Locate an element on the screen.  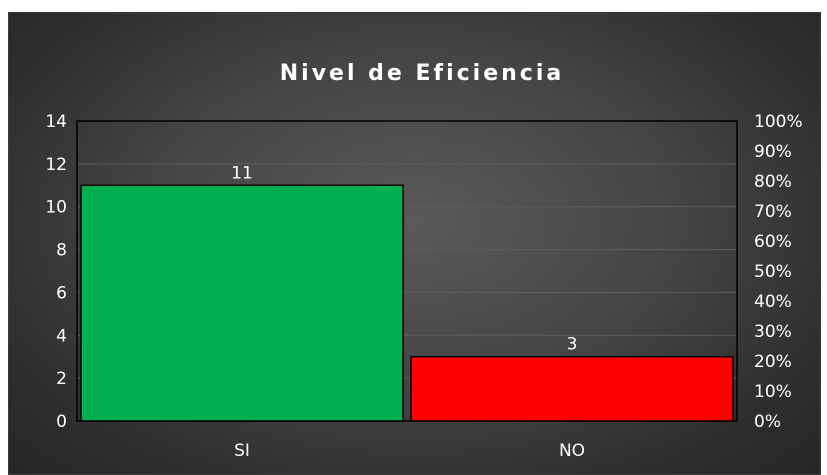
y2-tick-label: 10% is located at coordinates (773, 392).